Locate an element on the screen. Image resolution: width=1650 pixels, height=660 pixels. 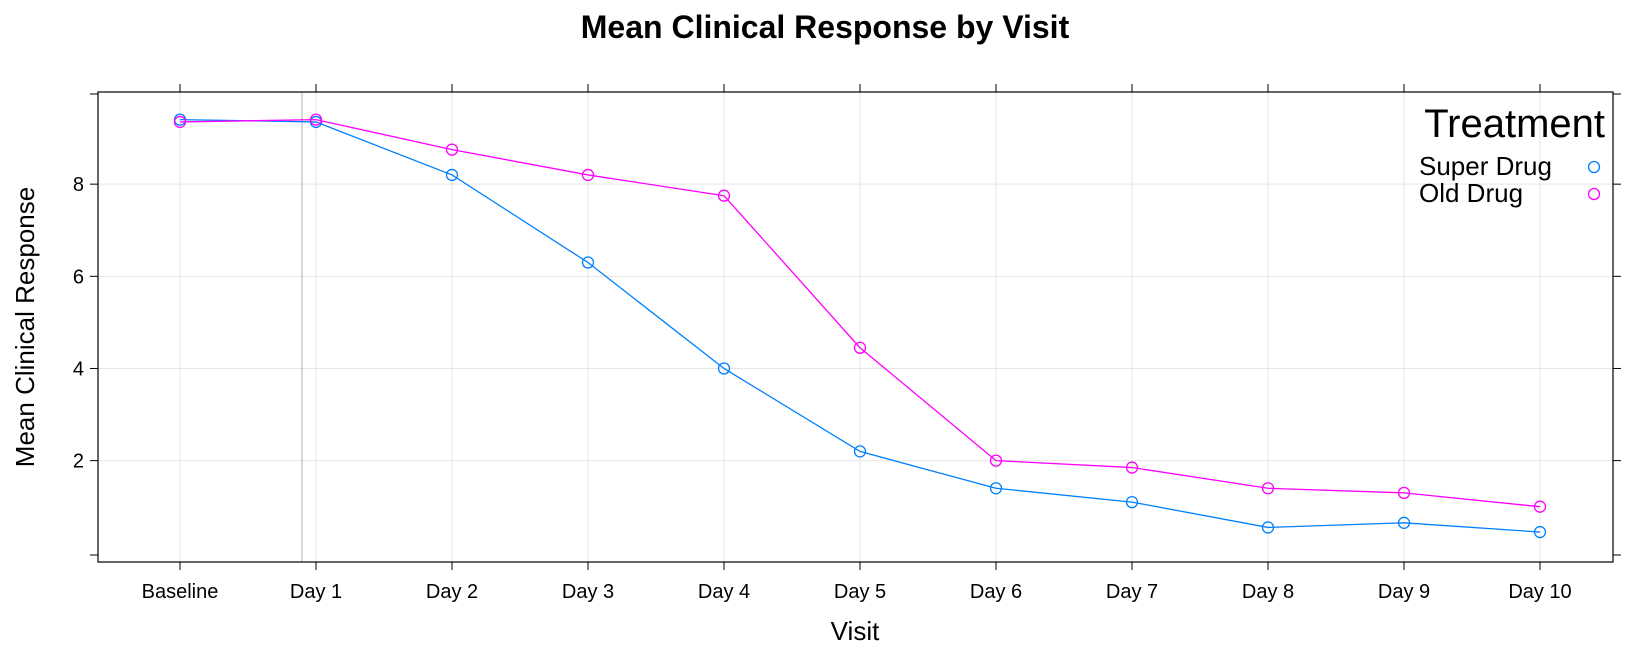
x-tick-label: Day 4 is located at coordinates (724, 592).